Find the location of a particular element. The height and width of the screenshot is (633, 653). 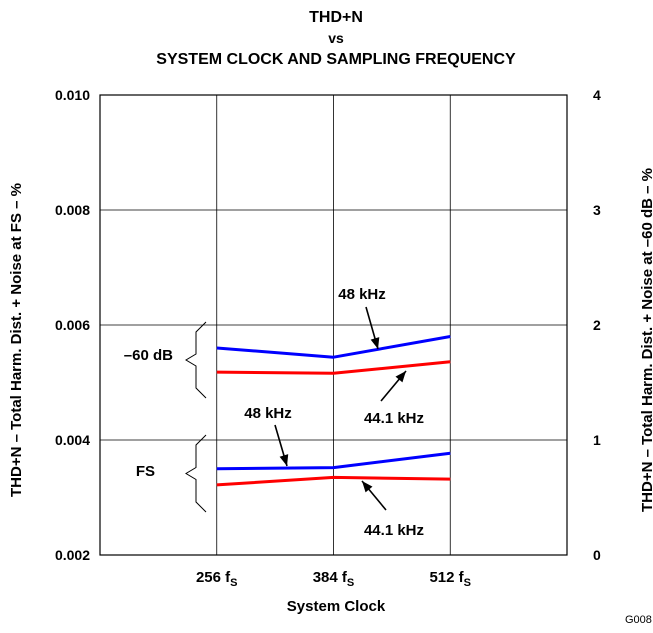

y-left-tick-label: 0.010 is located at coordinates (72, 95).